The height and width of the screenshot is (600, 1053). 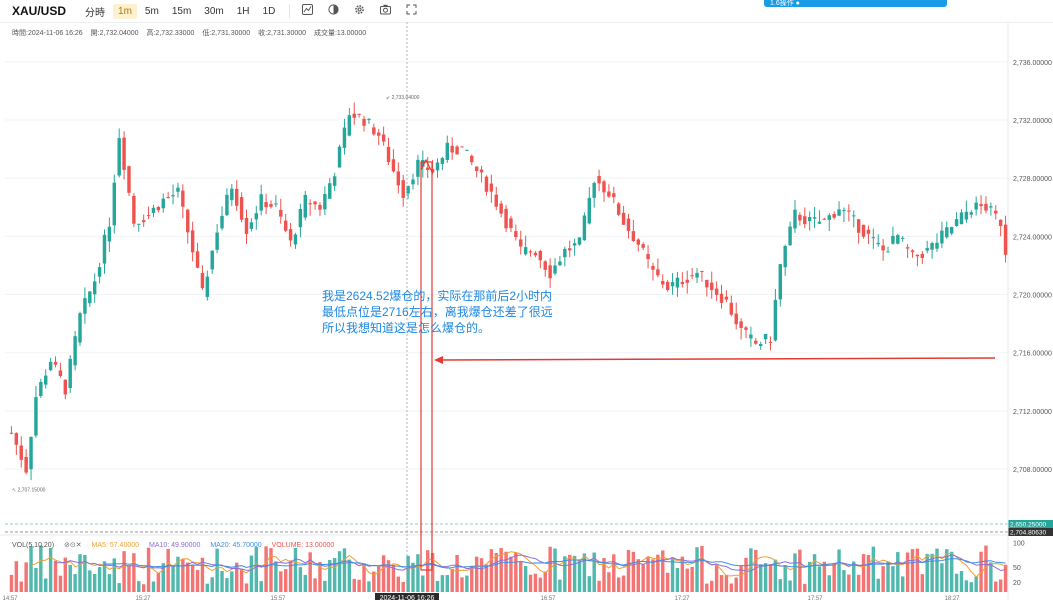 I want to click on timeframe-1d: 1D, so click(x=269, y=11).